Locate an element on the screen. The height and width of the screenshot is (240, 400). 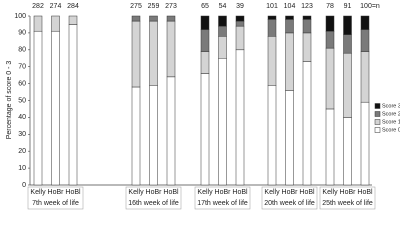
y-tick-label: 100 is located at coordinates (20, 16).